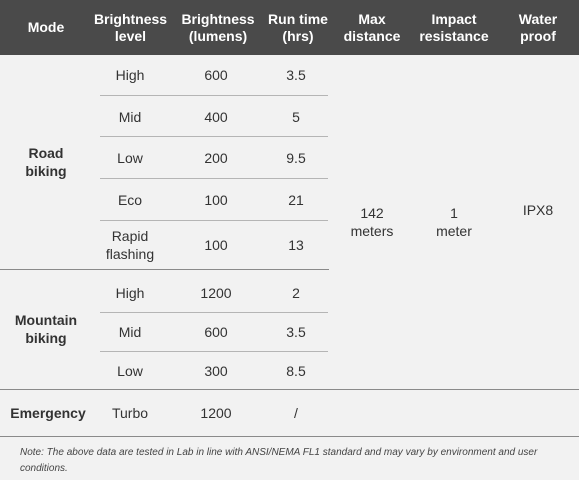  I want to click on road-level-4: Eco, so click(130, 199).